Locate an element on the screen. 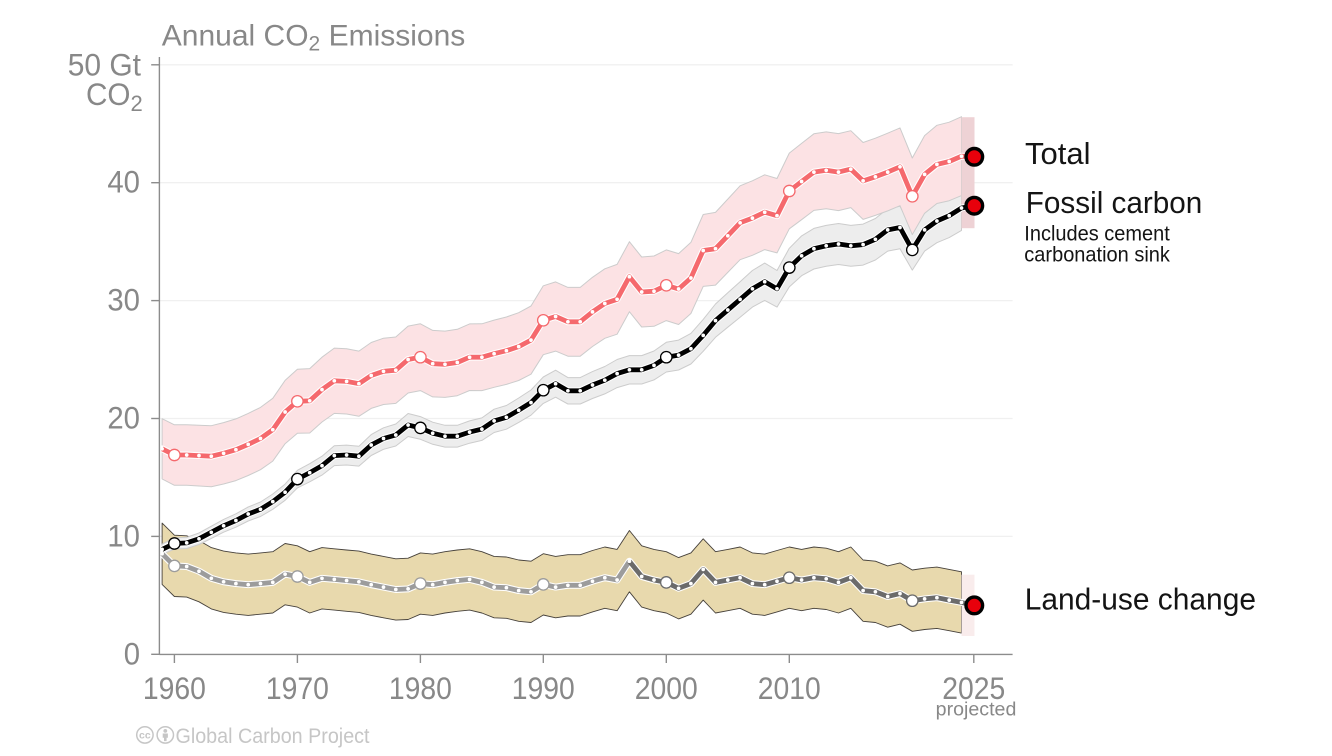  svg-text: 2025 is located at coordinates (973, 688).